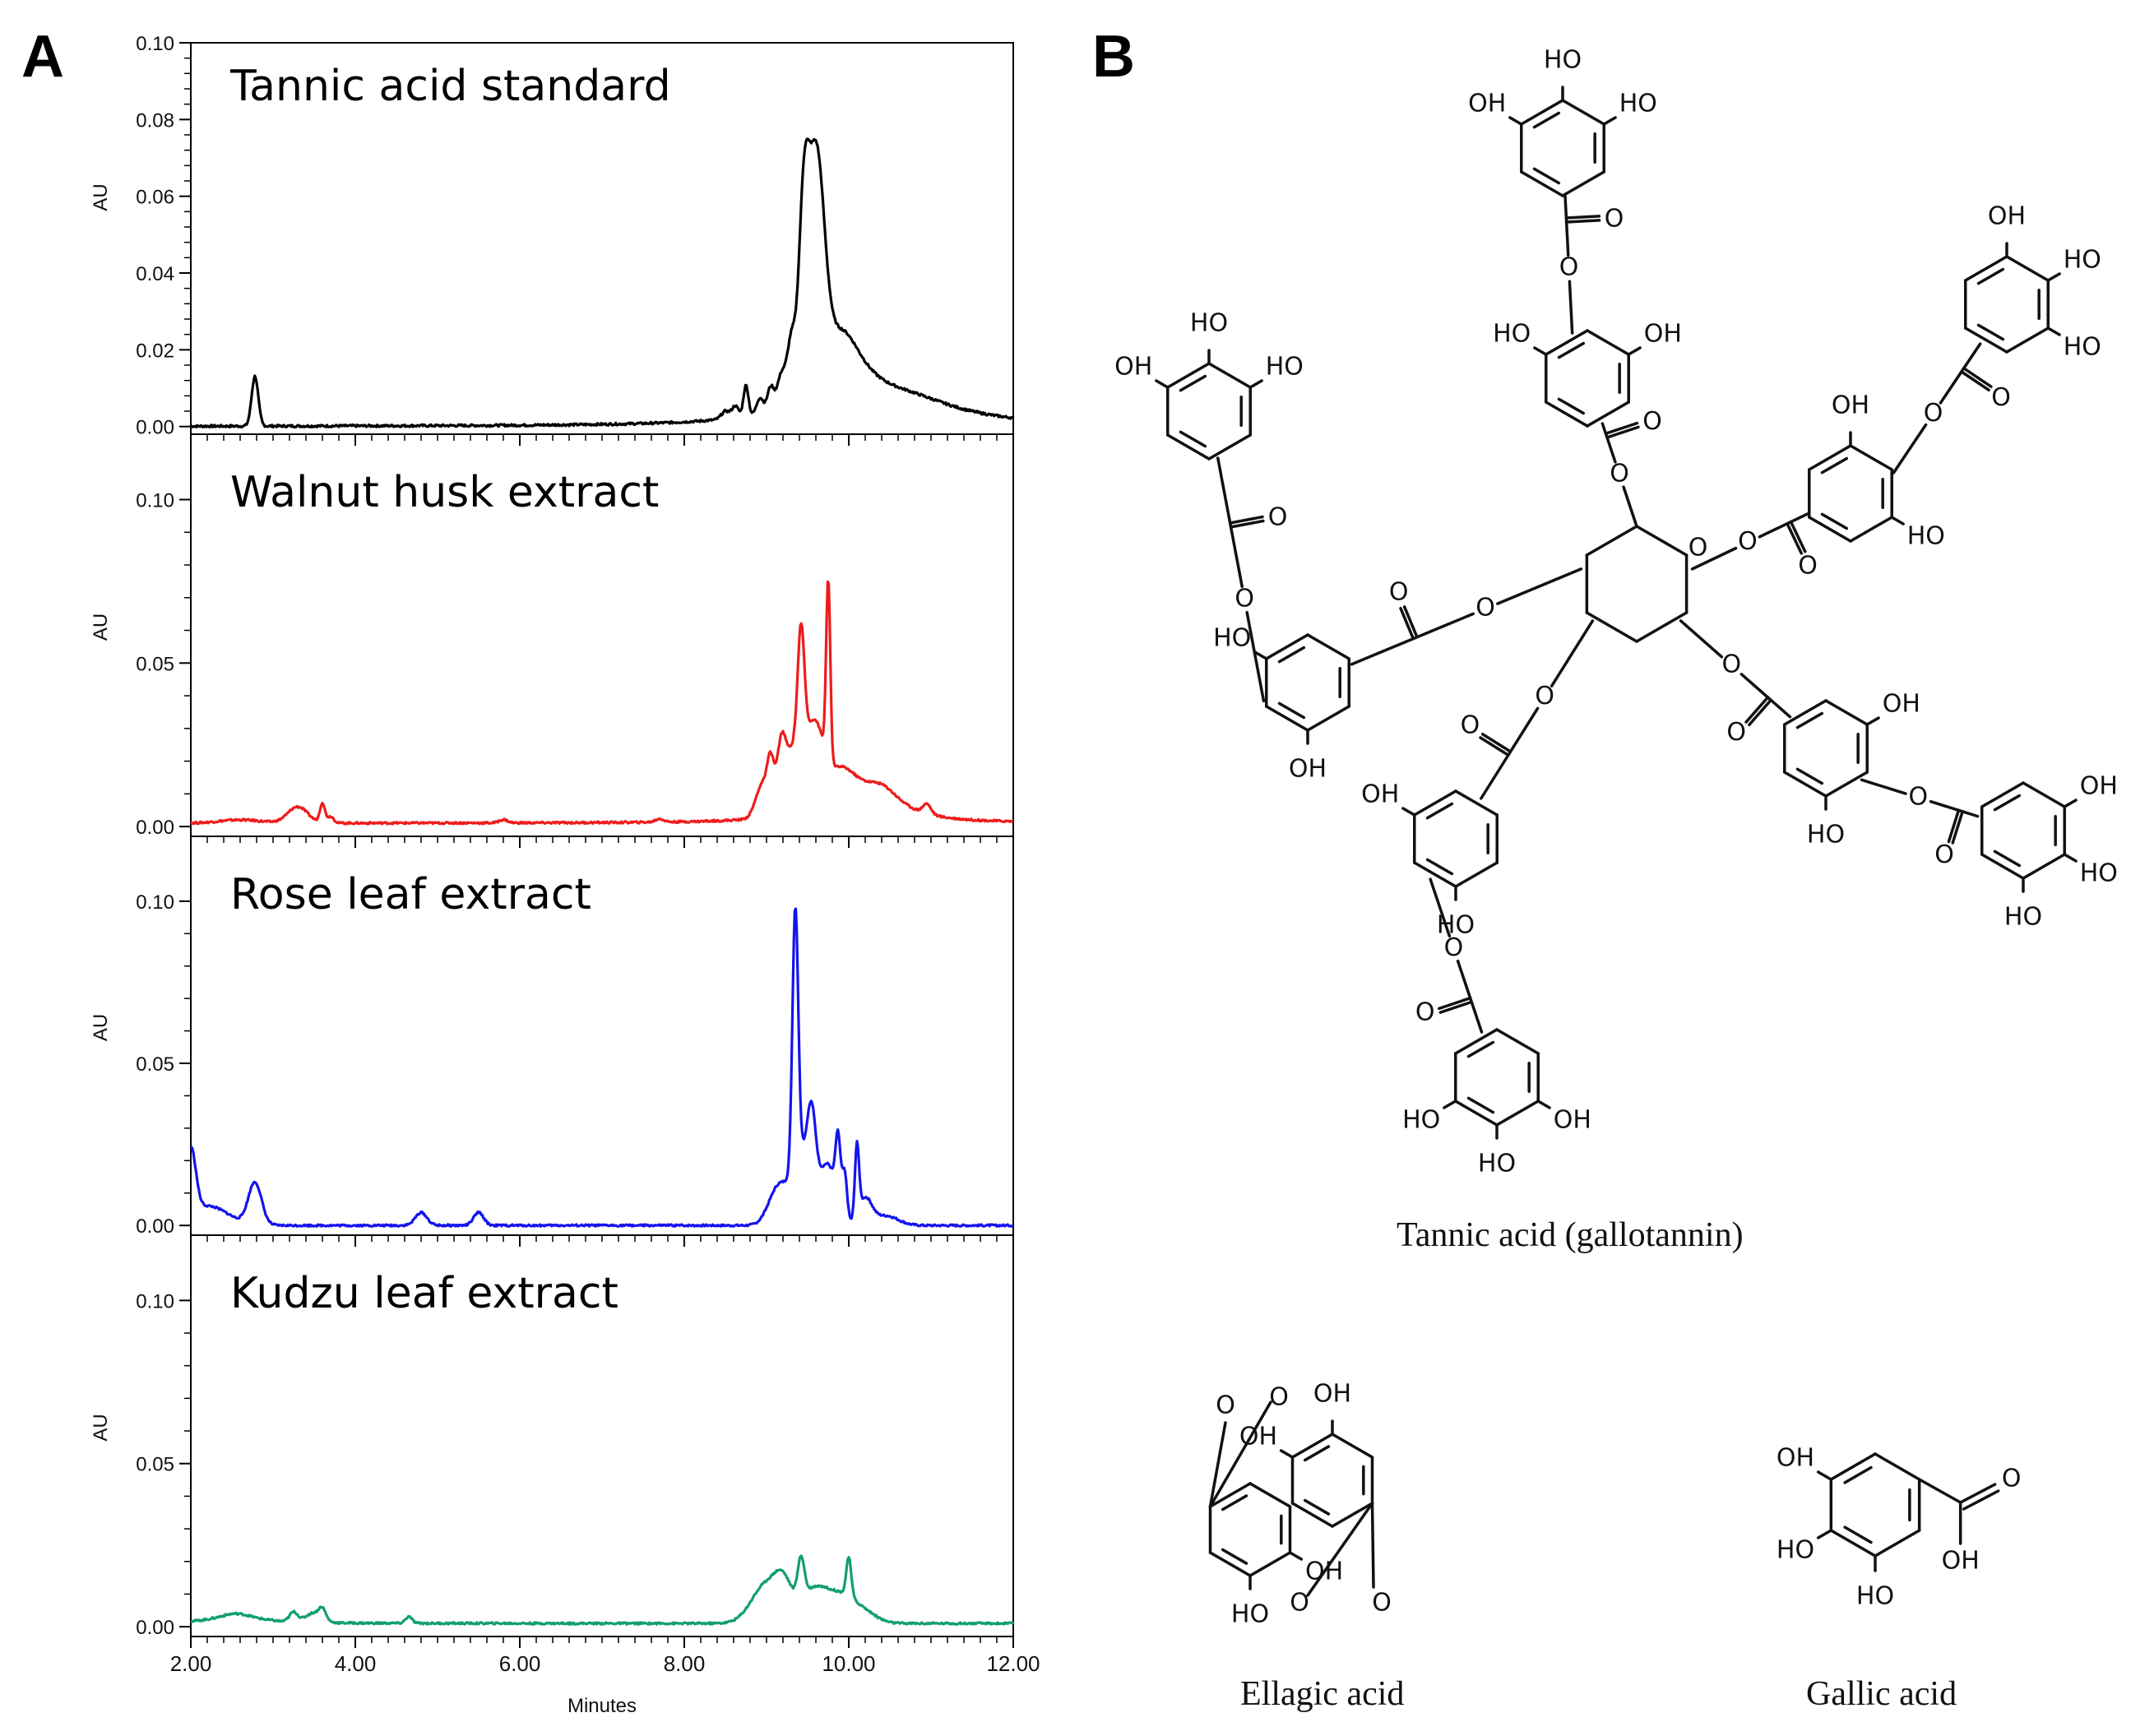 The height and width of the screenshot is (1736, 2154). I want to click on ellagic-acid-caption: Ellagic acid, so click(1322, 1694).